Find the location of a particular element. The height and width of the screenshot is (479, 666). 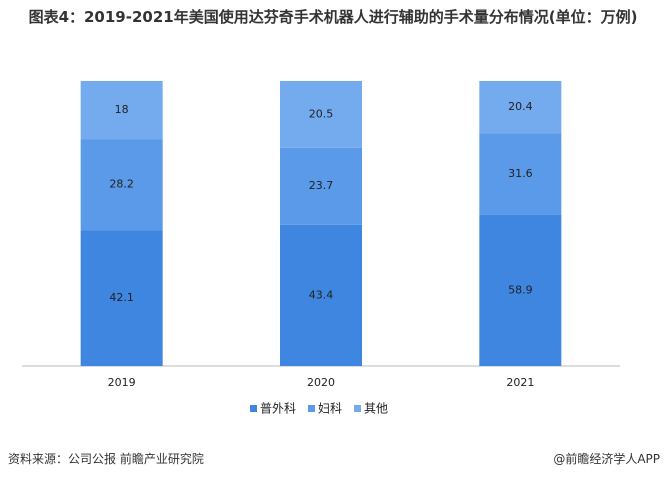

data-label: 31.6 is located at coordinates (520, 173).